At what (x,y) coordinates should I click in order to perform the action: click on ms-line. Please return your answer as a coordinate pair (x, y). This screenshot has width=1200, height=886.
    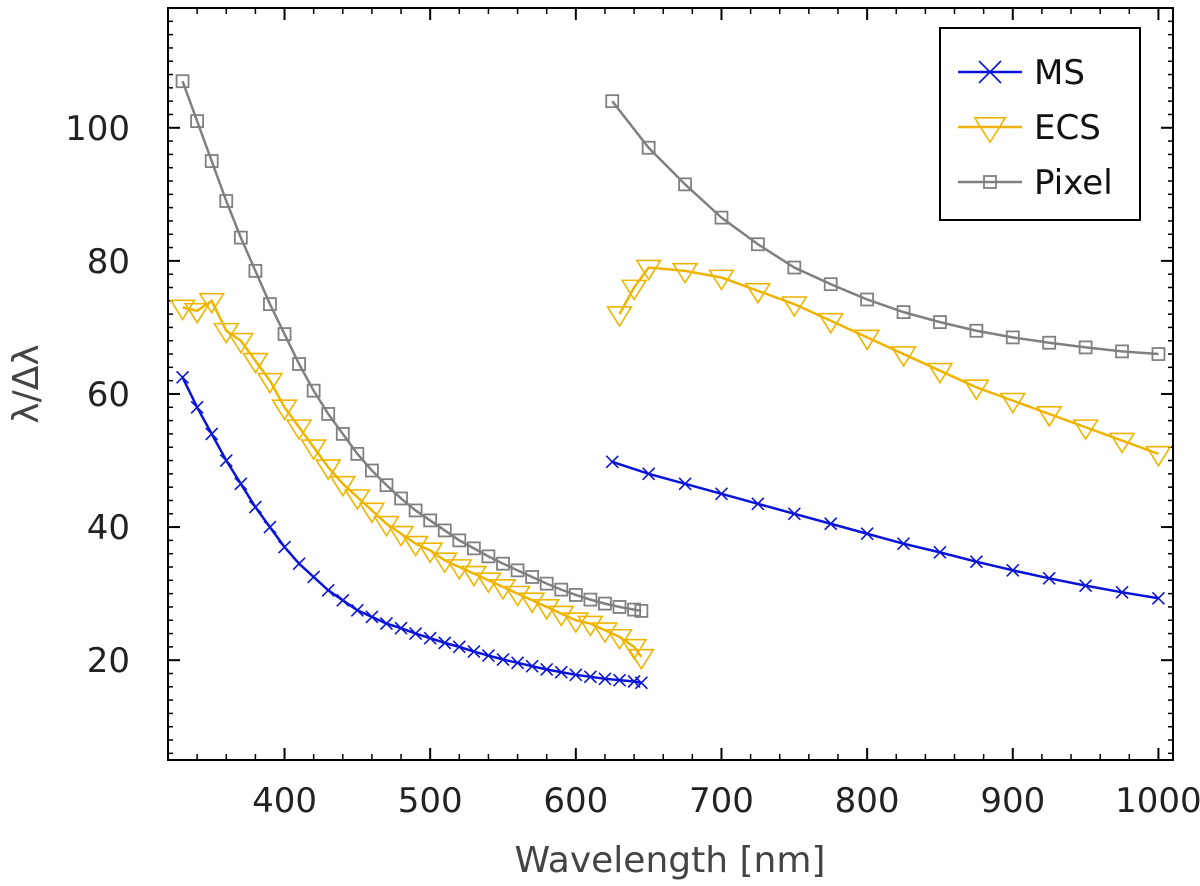
    Looking at the image, I should click on (885, 530).